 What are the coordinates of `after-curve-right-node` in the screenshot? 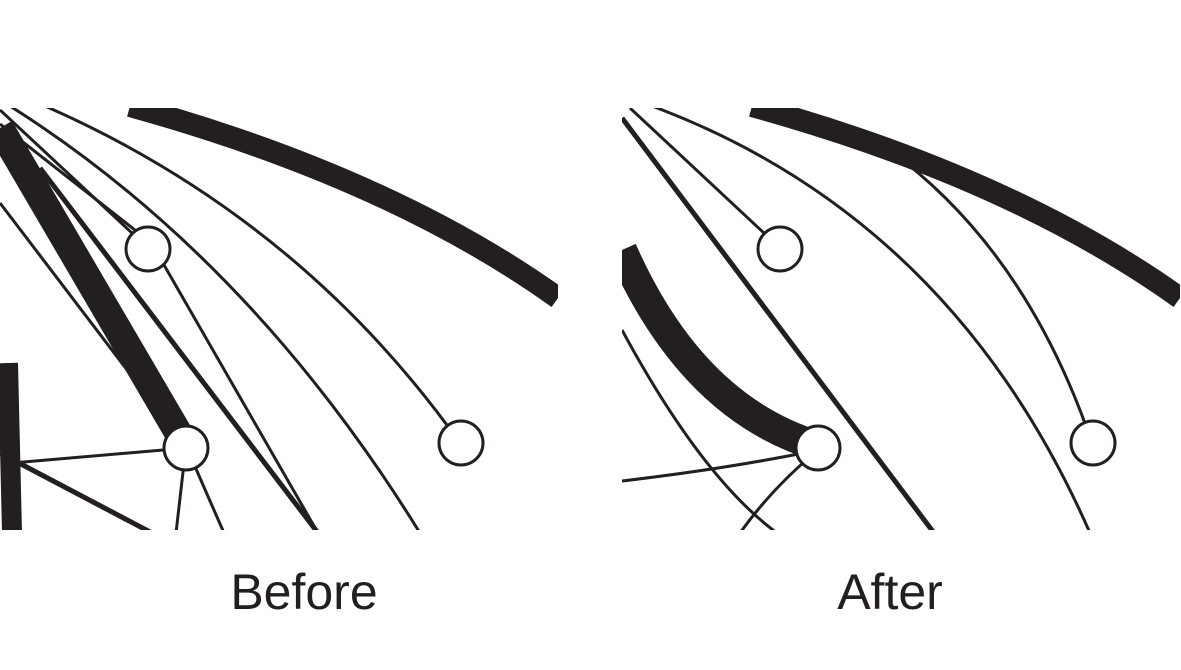 It's located at (982, 290).